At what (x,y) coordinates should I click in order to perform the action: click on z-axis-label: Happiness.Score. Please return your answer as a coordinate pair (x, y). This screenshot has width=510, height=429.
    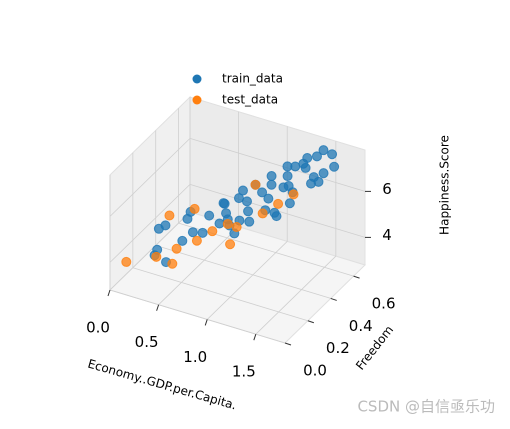
    Looking at the image, I should click on (445, 185).